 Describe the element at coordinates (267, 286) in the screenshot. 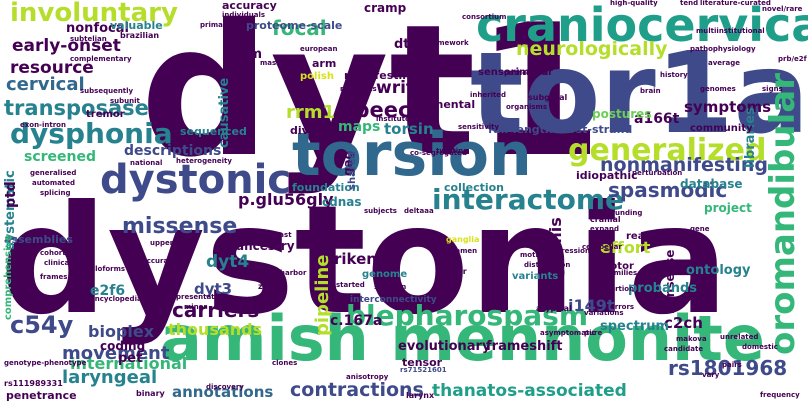

I see `word-zinc: zinc` at that location.